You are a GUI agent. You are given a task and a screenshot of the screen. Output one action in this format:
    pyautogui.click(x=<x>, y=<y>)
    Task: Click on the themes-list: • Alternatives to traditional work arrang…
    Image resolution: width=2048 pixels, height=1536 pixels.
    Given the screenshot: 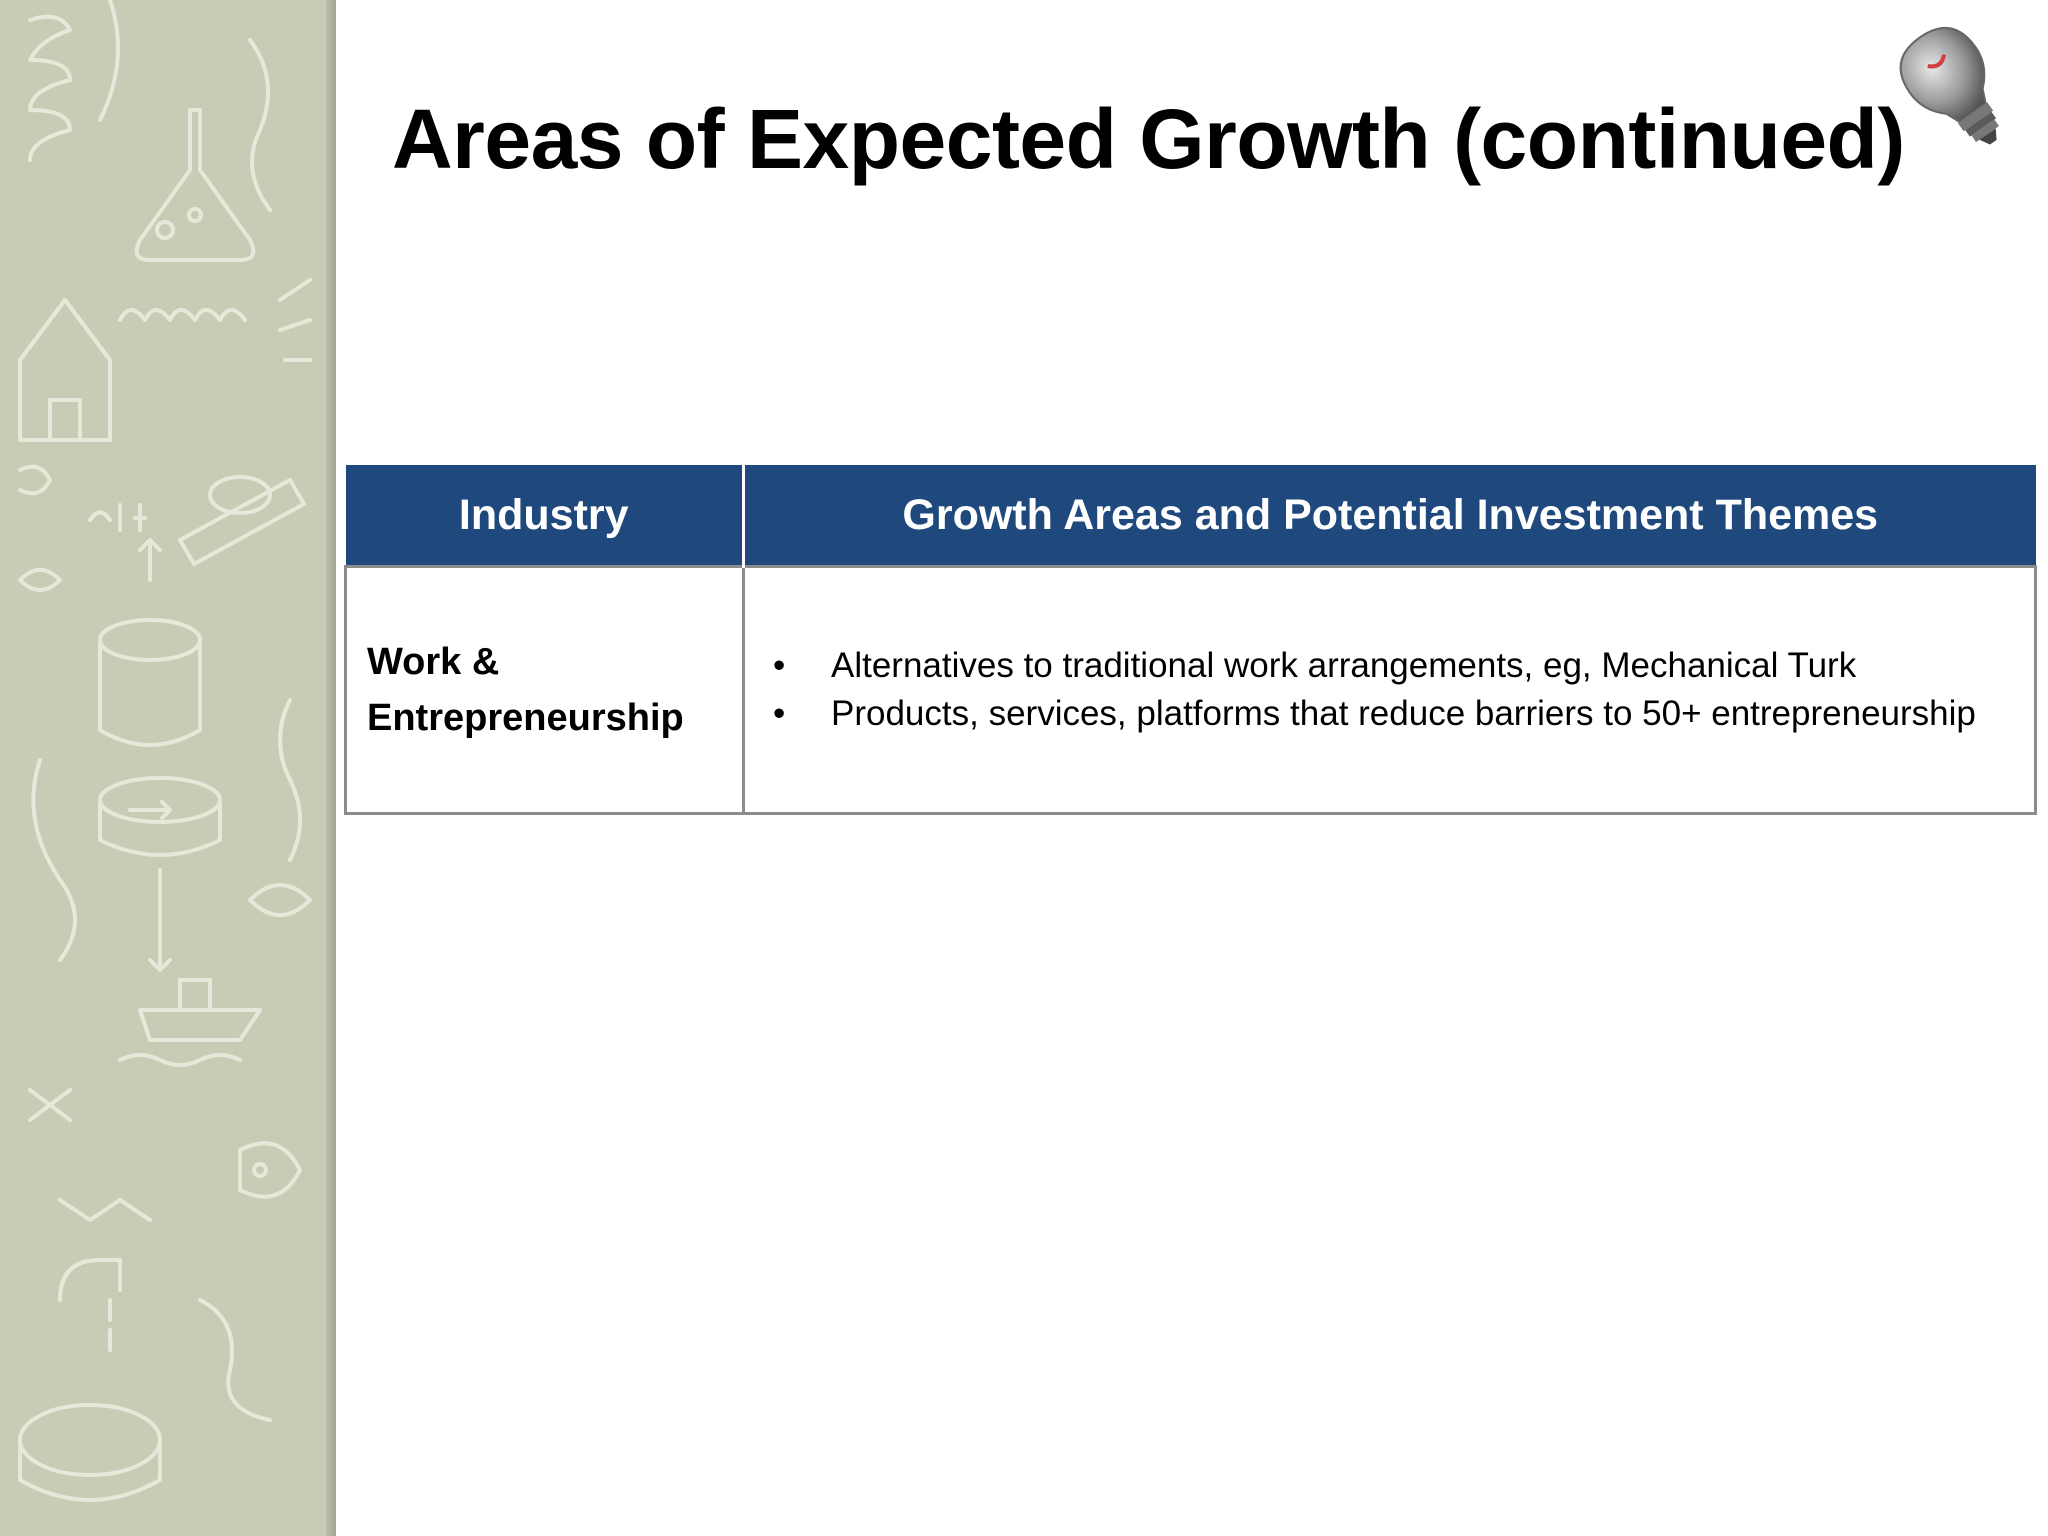 What is the action you would take?
    pyautogui.click(x=1387, y=690)
    